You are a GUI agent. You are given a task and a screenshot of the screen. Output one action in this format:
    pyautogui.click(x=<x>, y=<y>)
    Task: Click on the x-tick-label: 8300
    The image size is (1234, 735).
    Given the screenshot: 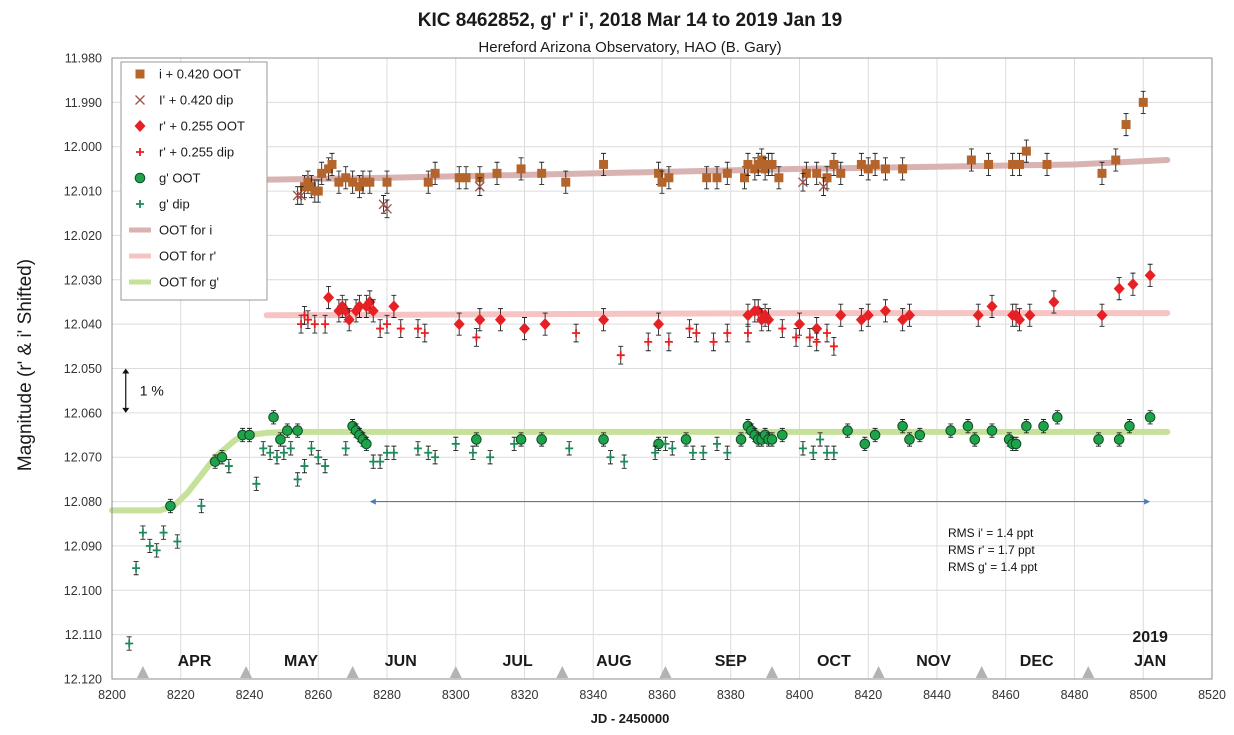 What is the action you would take?
    pyautogui.click(x=456, y=695)
    